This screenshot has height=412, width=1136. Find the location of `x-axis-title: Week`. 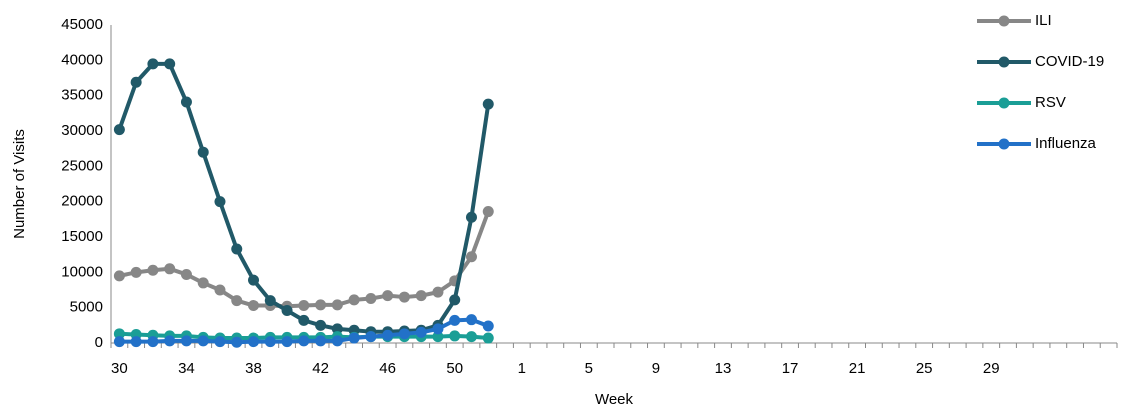

x-axis-title: Week is located at coordinates (614, 399).